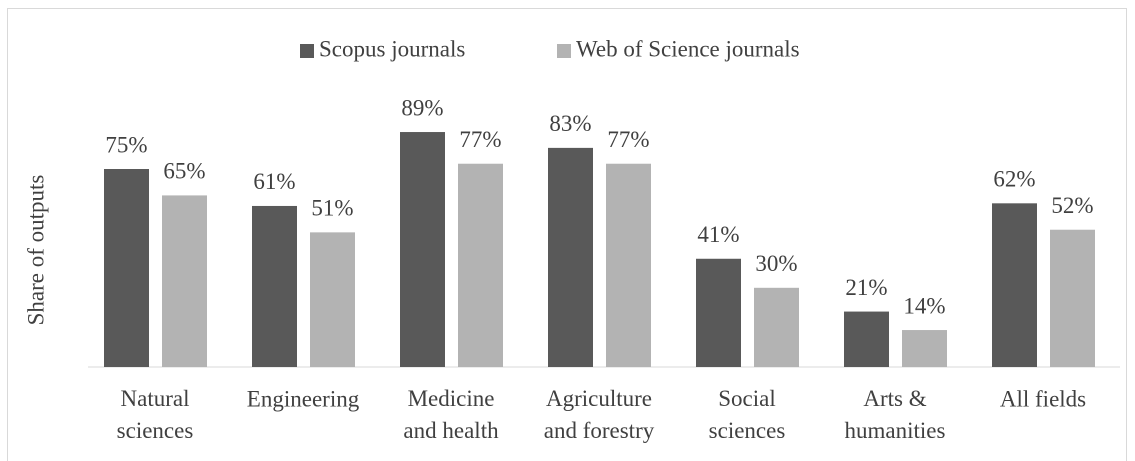 This screenshot has width=1135, height=461. I want to click on x-tick-label: Social sciences, so click(747, 414).